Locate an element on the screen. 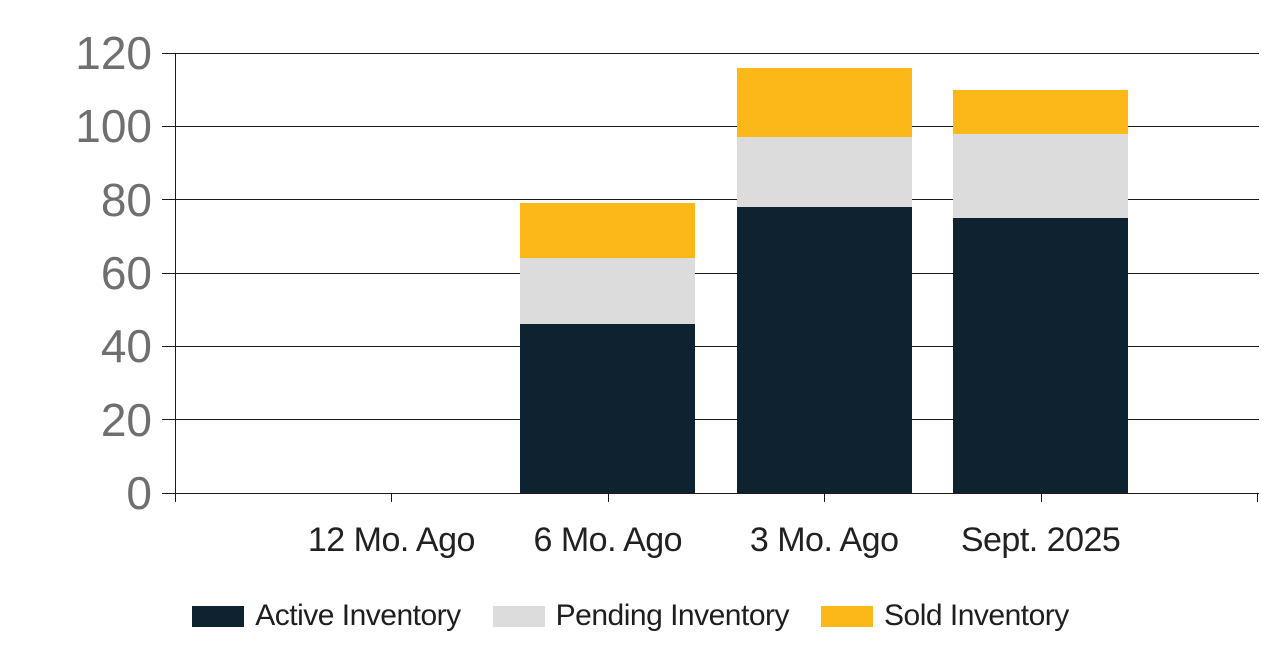 The height and width of the screenshot is (663, 1261). x-axis-category-label: 6 Mo. Ago is located at coordinates (608, 540).